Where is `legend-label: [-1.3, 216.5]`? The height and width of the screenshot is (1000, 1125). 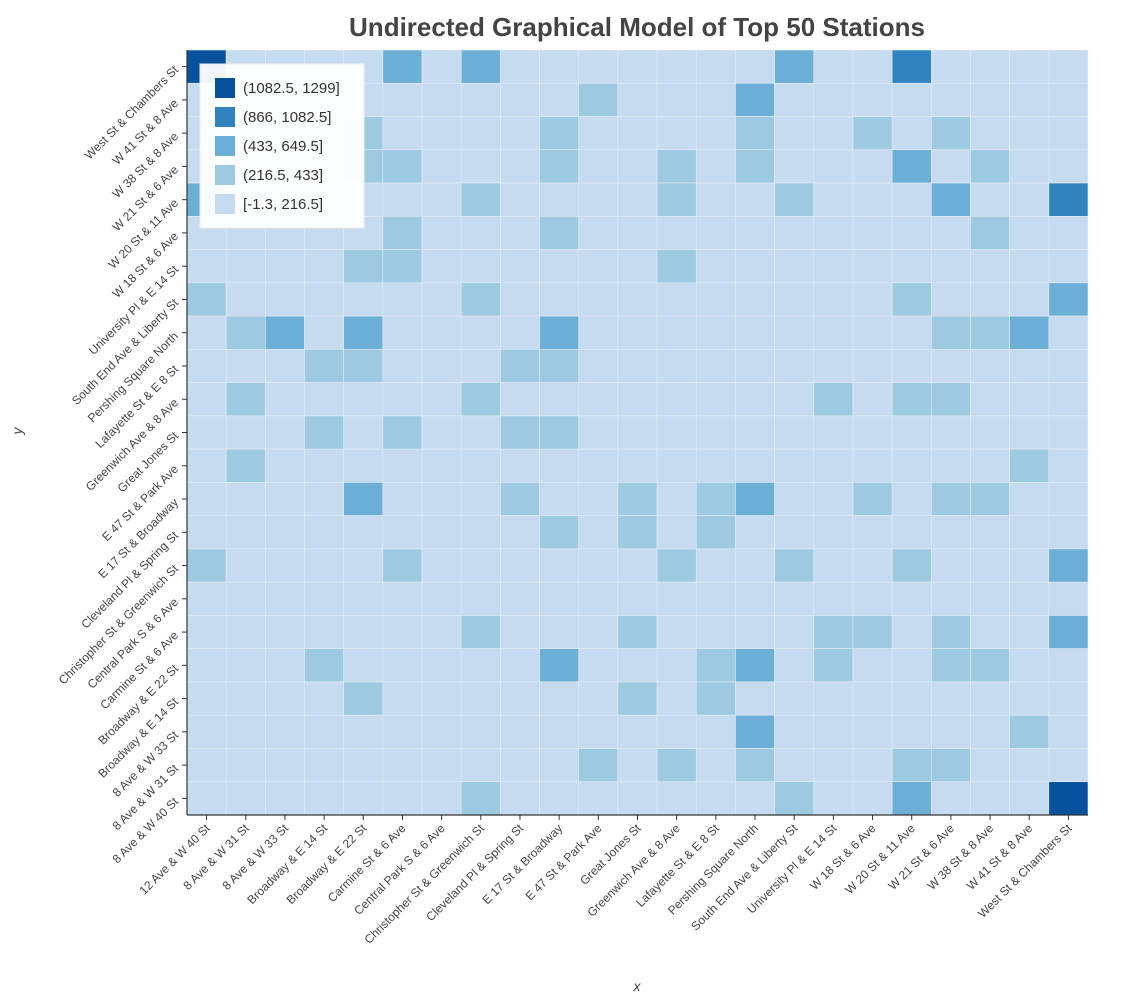
legend-label: [-1.3, 216.5] is located at coordinates (283, 204).